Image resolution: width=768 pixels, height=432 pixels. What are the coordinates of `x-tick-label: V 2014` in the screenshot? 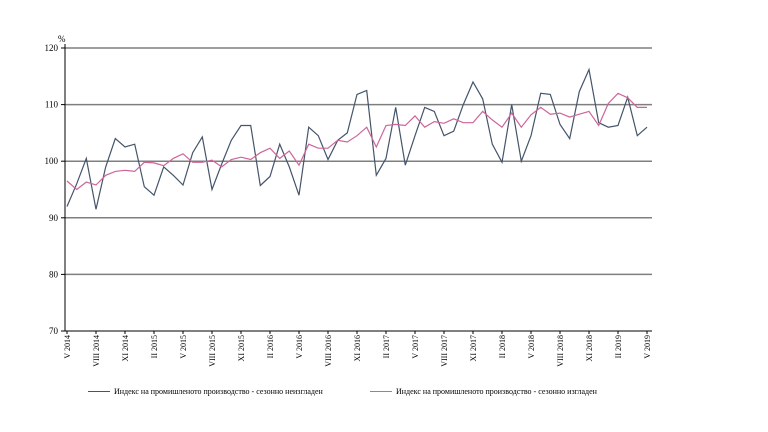 It's located at (67, 347).